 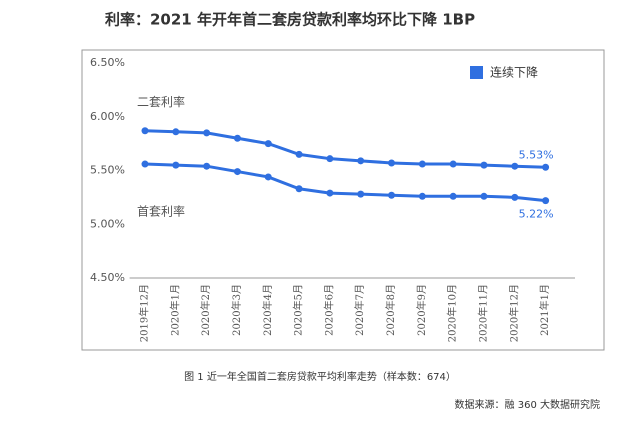 I want to click on caption: 图 1 近一年全国首二套房贷款平均利率走势（样本数：674）, so click(x=320, y=376).